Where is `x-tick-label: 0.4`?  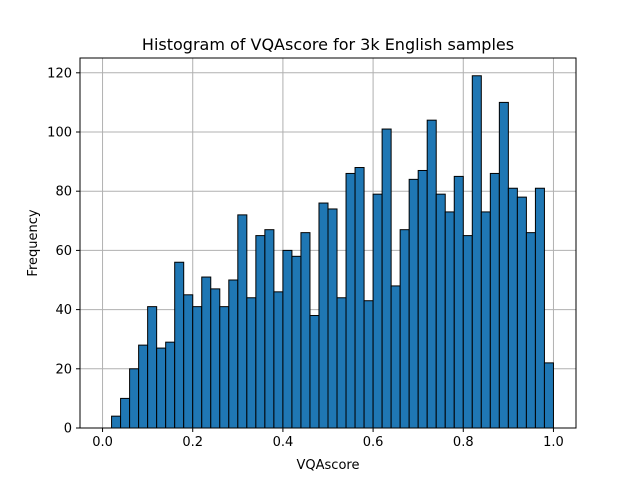 x-tick-label: 0.4 is located at coordinates (283, 442).